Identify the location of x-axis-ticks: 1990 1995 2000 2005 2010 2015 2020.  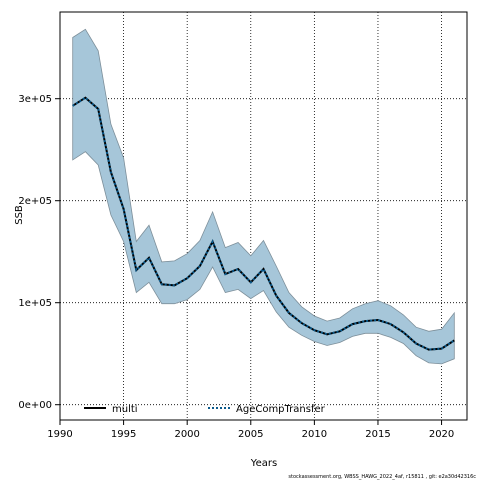
(250, 430).